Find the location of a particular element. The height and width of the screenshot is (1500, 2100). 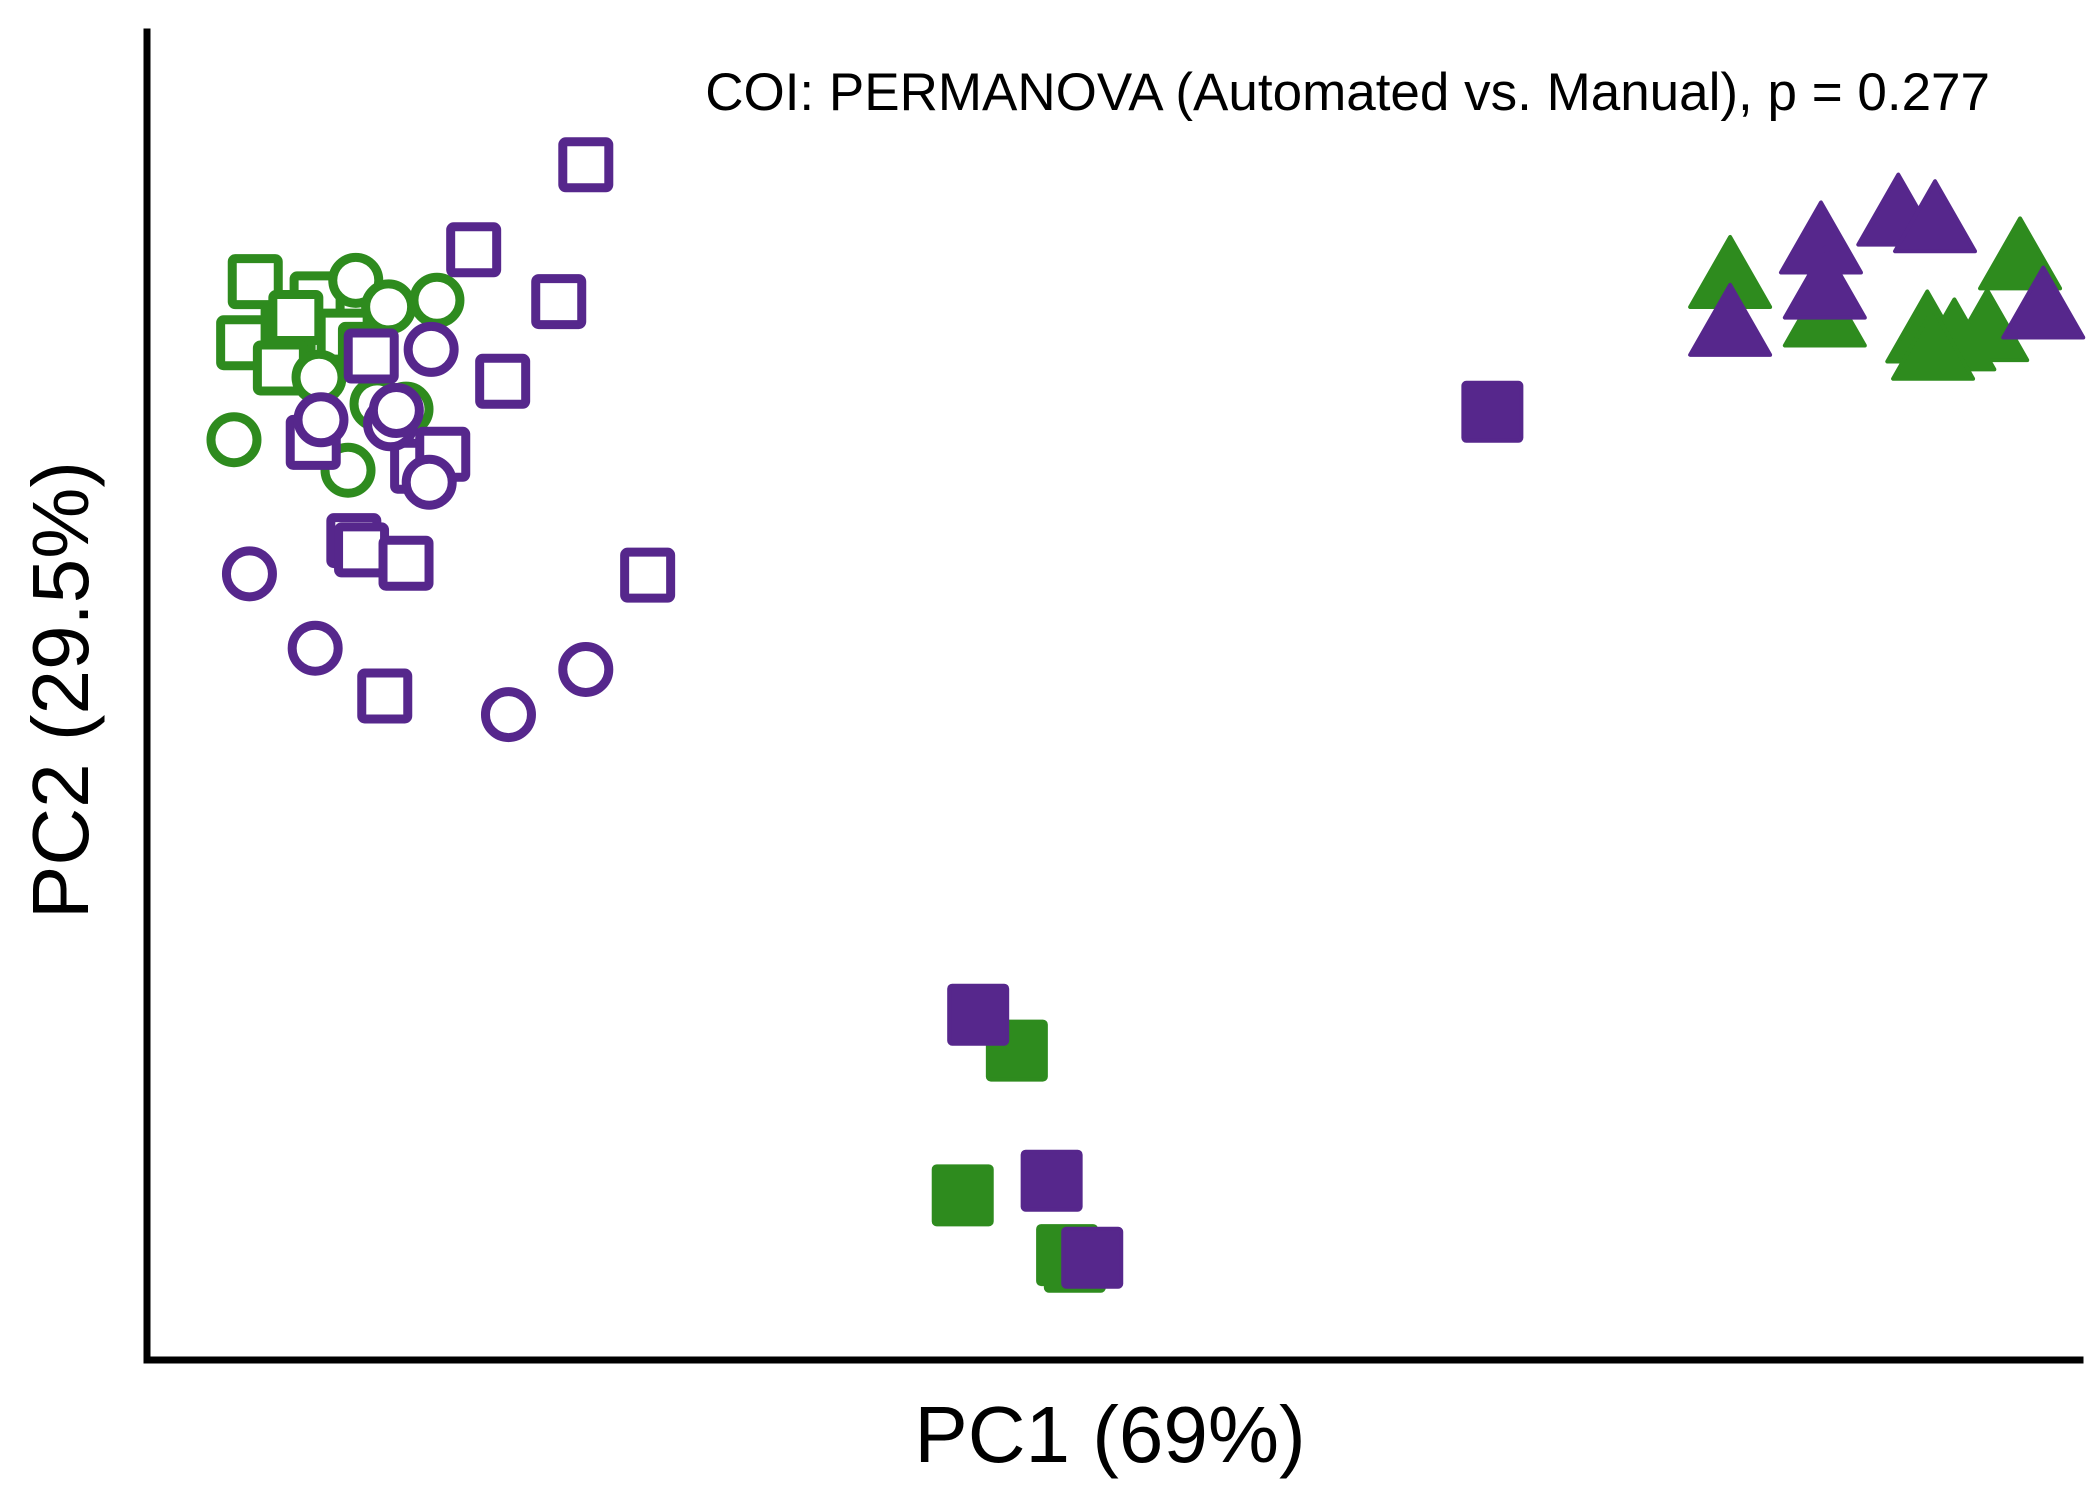

automated-filled-triangle-point is located at coordinates (1933, 343).